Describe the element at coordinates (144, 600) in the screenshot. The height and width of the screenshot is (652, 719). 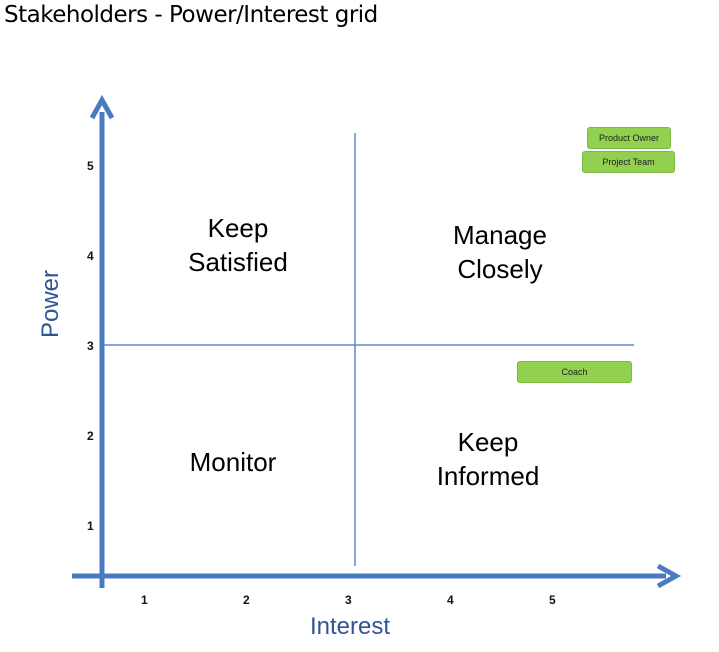
I see `x-tick-1: 1` at that location.